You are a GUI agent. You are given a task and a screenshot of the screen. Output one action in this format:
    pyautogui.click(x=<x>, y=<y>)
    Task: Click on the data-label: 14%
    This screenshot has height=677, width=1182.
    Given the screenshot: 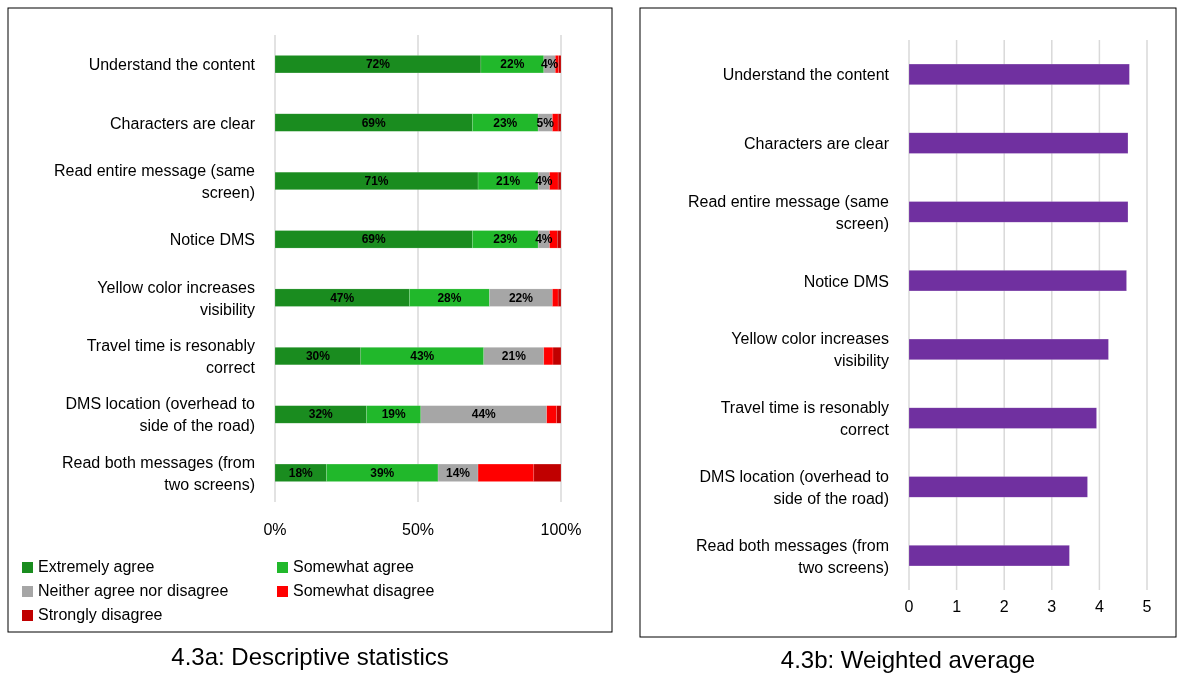 What is the action you would take?
    pyautogui.click(x=458, y=472)
    